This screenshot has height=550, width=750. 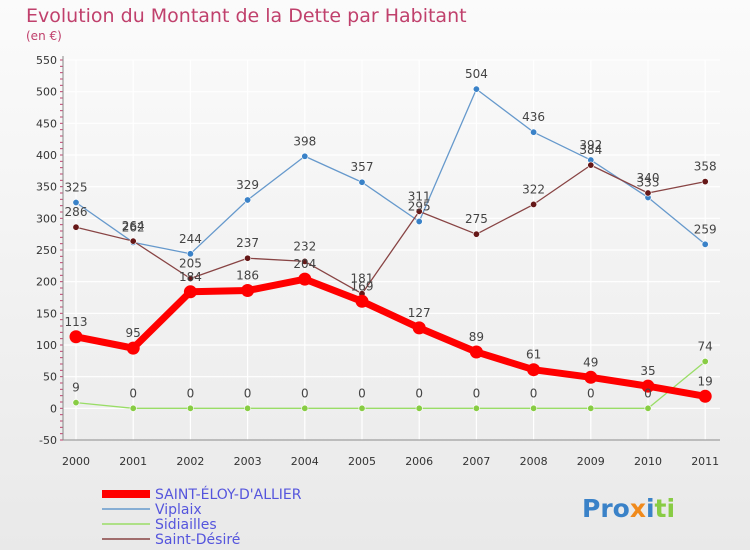 I want to click on x-tick-label: 2000, so click(x=76, y=461).